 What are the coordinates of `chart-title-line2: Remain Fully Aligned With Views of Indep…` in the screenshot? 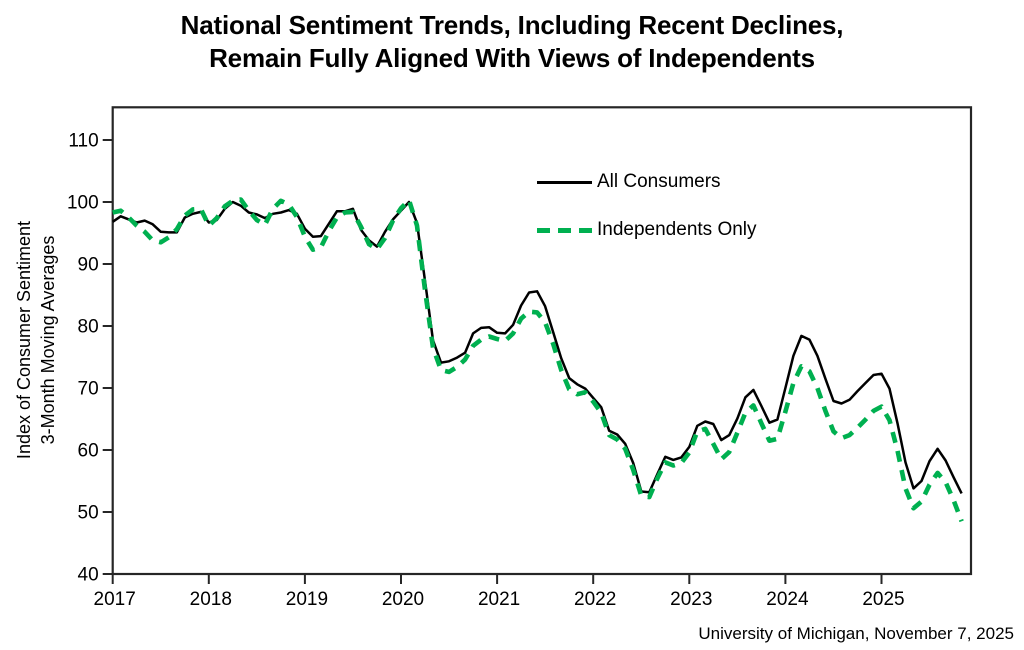 It's located at (512, 58).